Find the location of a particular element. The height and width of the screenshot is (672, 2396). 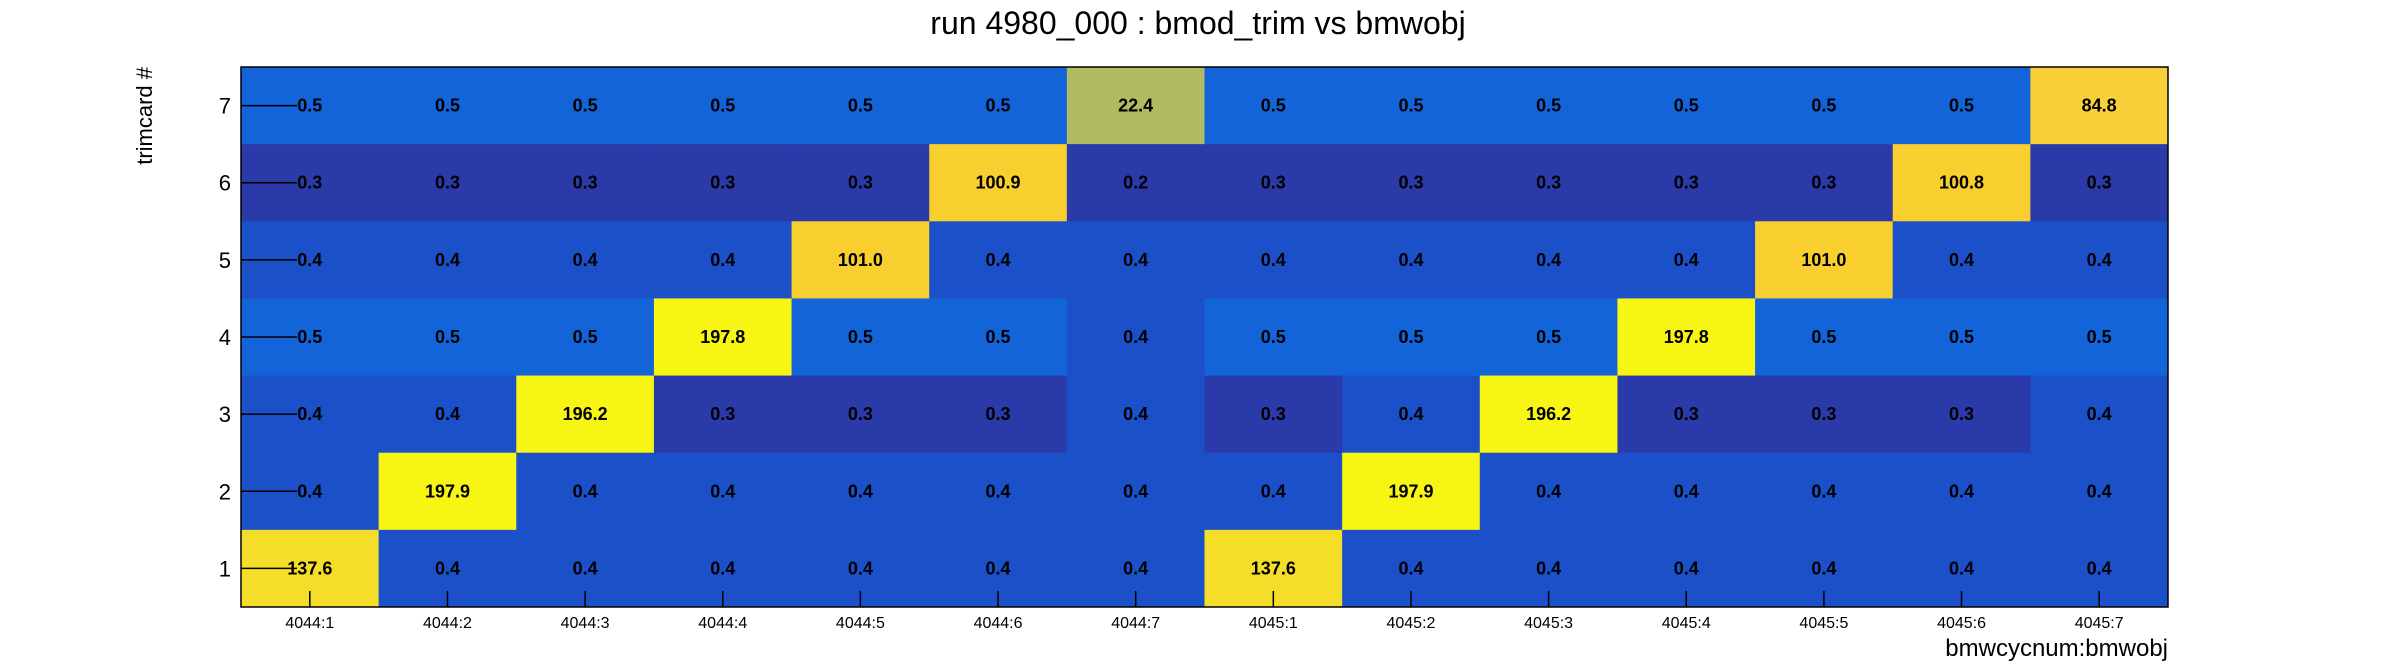

cell-value-label: 101.0 is located at coordinates (860, 260).